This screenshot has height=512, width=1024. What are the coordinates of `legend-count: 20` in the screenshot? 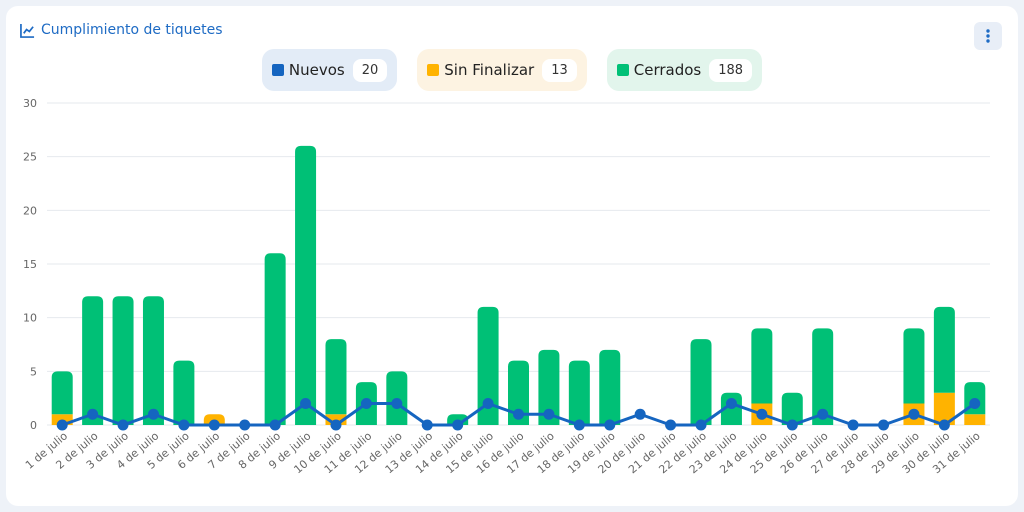 It's located at (370, 70).